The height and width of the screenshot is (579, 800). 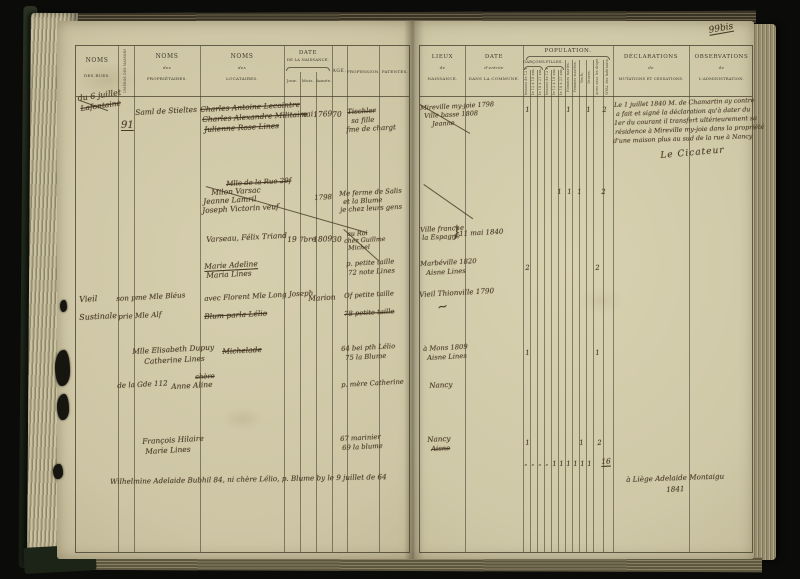 What do you see at coordinates (494, 78) in the screenshot?
I see `header-date-entree-sub: DANS LA COMMUNE.` at bounding box center [494, 78].